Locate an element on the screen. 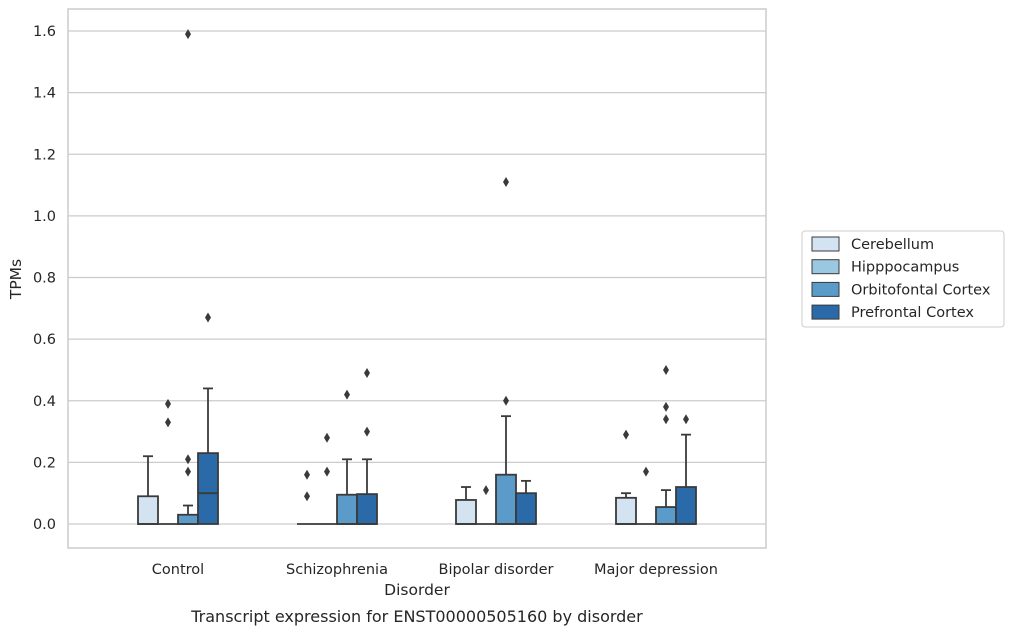 The image size is (1014, 634). y-tick-labels: 0.0 0.2 0.4 0.6 0.8 1.0 1.2 1.4 1.6 is located at coordinates (44, 278).